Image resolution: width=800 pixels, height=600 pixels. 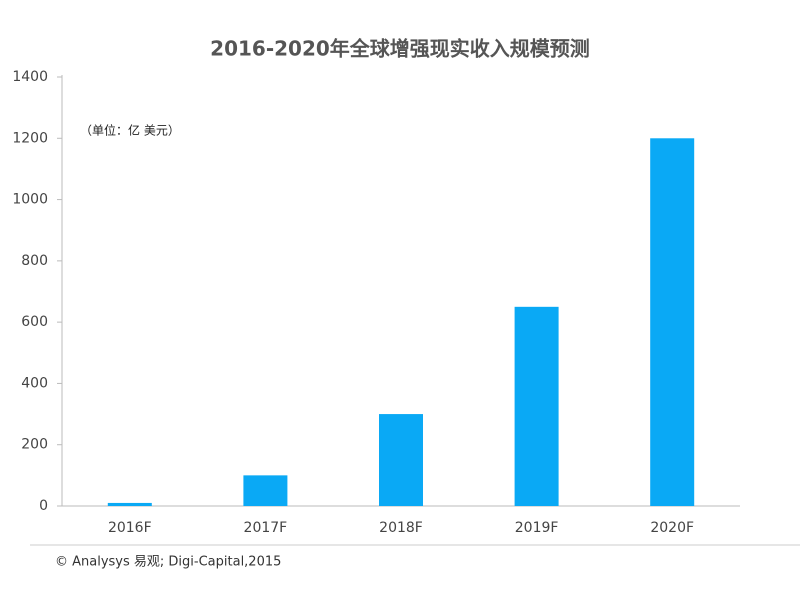 What do you see at coordinates (401, 528) in the screenshot?
I see `x-tick-label: 2018F` at bounding box center [401, 528].